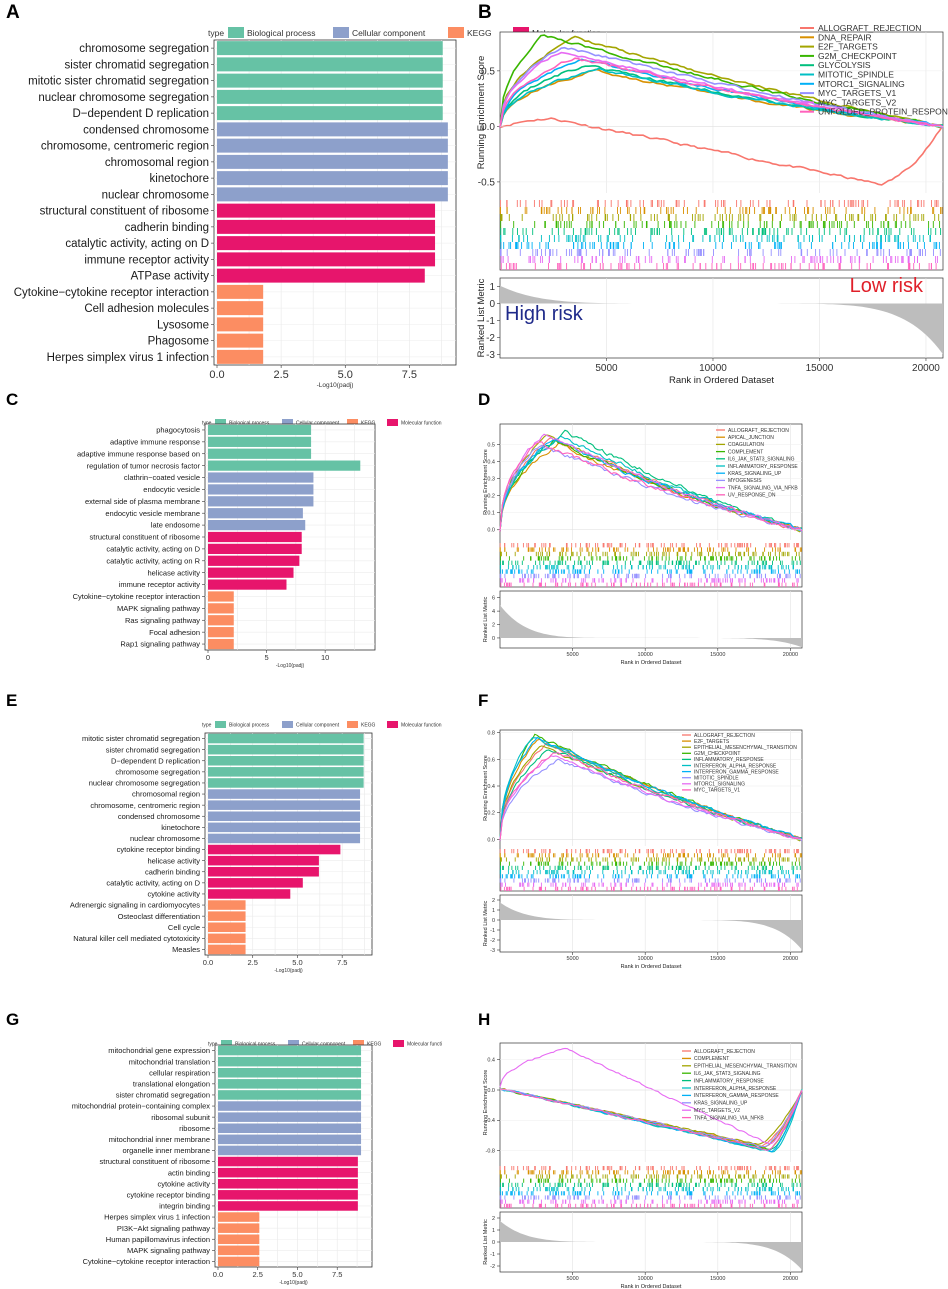  I want to click on category-label: endocytic vesicle, so click(171, 489).